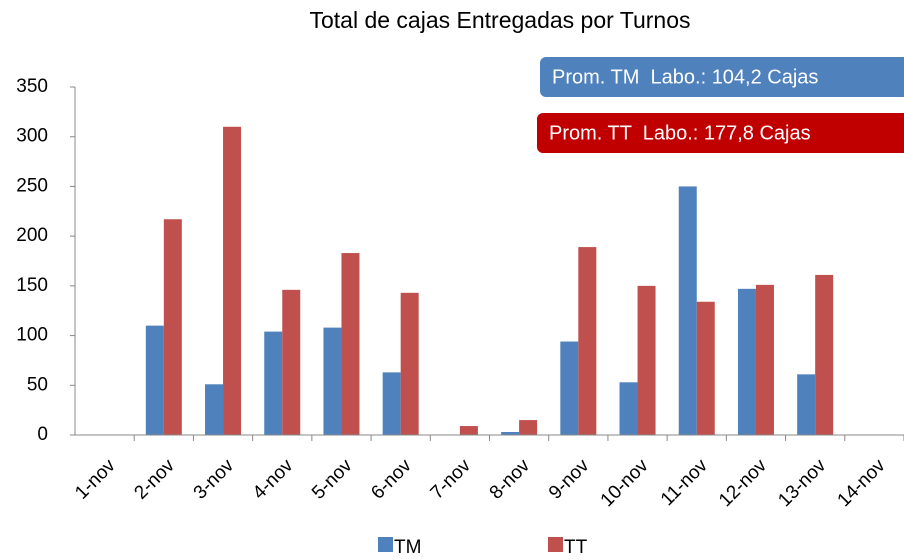  Describe the element at coordinates (510, 479) in the screenshot. I see `x-tick-label: 8-nov` at that location.